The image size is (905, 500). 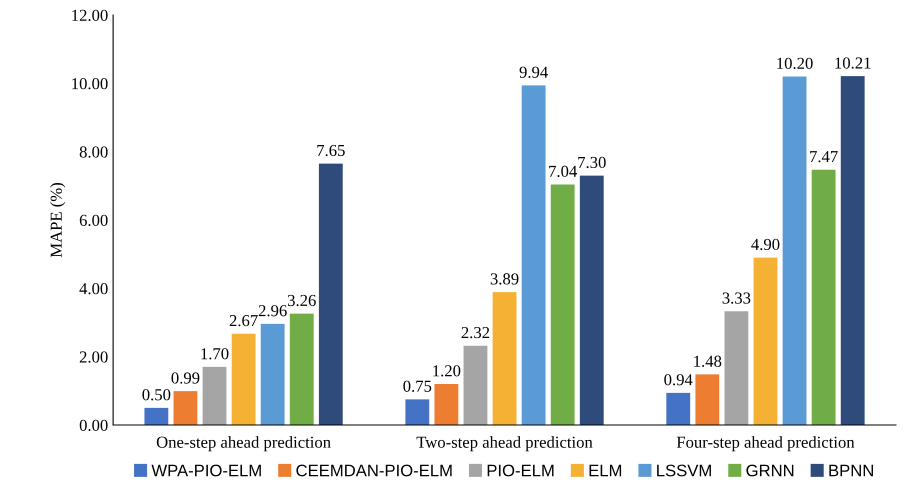 What do you see at coordinates (476, 332) in the screenshot?
I see `data-label: 2.32` at bounding box center [476, 332].